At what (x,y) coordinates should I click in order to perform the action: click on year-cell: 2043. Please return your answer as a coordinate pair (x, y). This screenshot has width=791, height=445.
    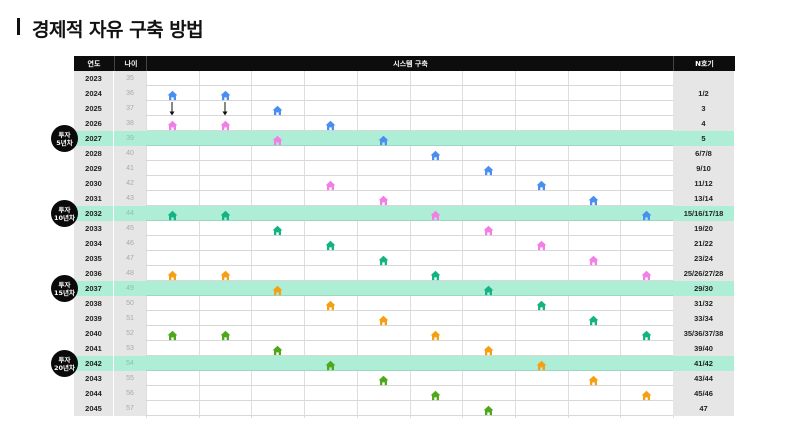
    Looking at the image, I should click on (94, 378).